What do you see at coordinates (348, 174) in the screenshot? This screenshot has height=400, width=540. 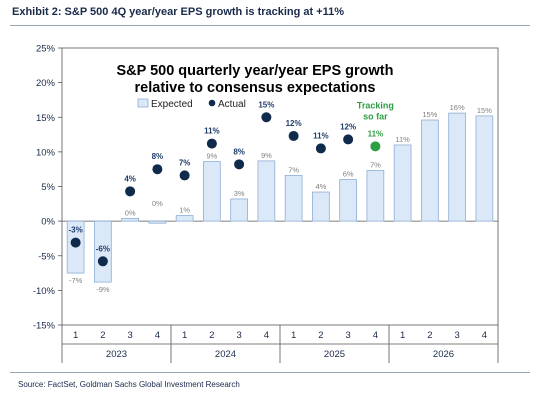 I see `expected-data-label: 6%` at bounding box center [348, 174].